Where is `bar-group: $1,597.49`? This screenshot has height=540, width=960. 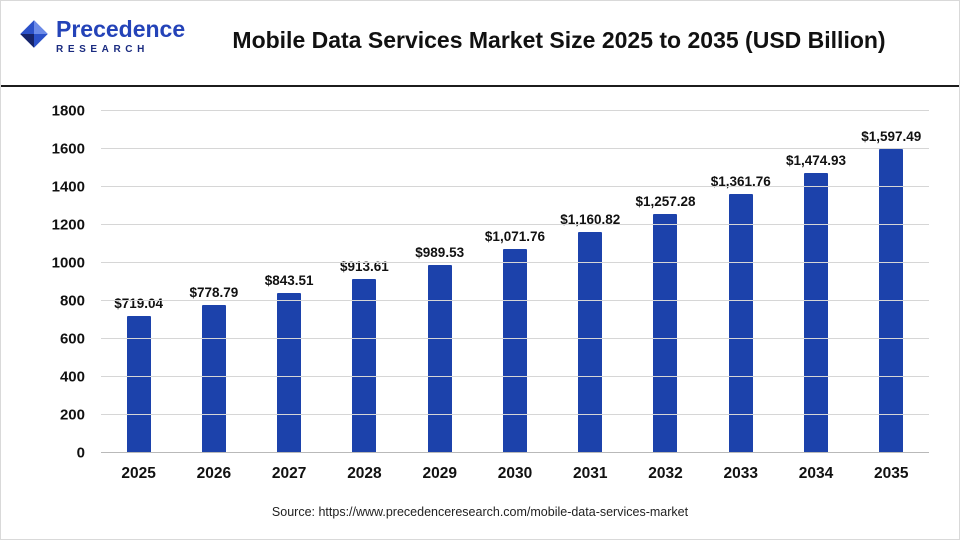 bar-group: $1,597.49 is located at coordinates (891, 282).